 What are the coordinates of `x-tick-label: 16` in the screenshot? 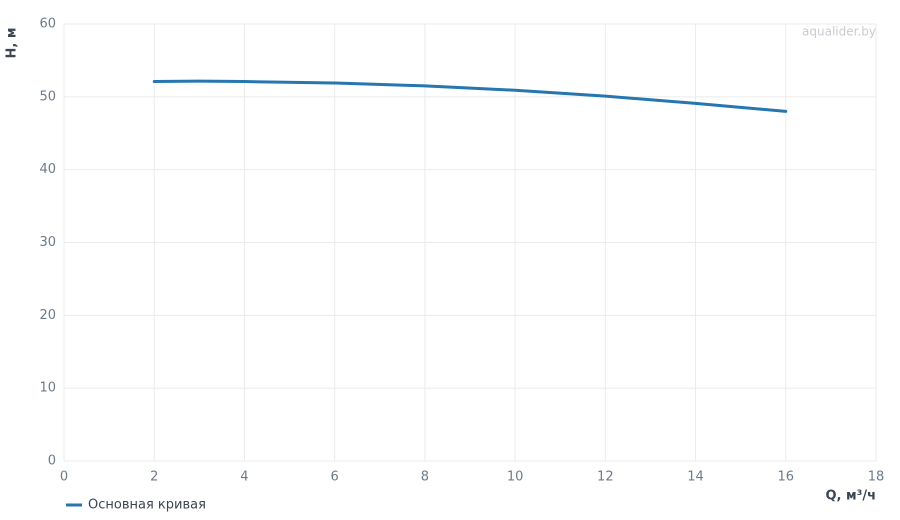 It's located at (786, 477).